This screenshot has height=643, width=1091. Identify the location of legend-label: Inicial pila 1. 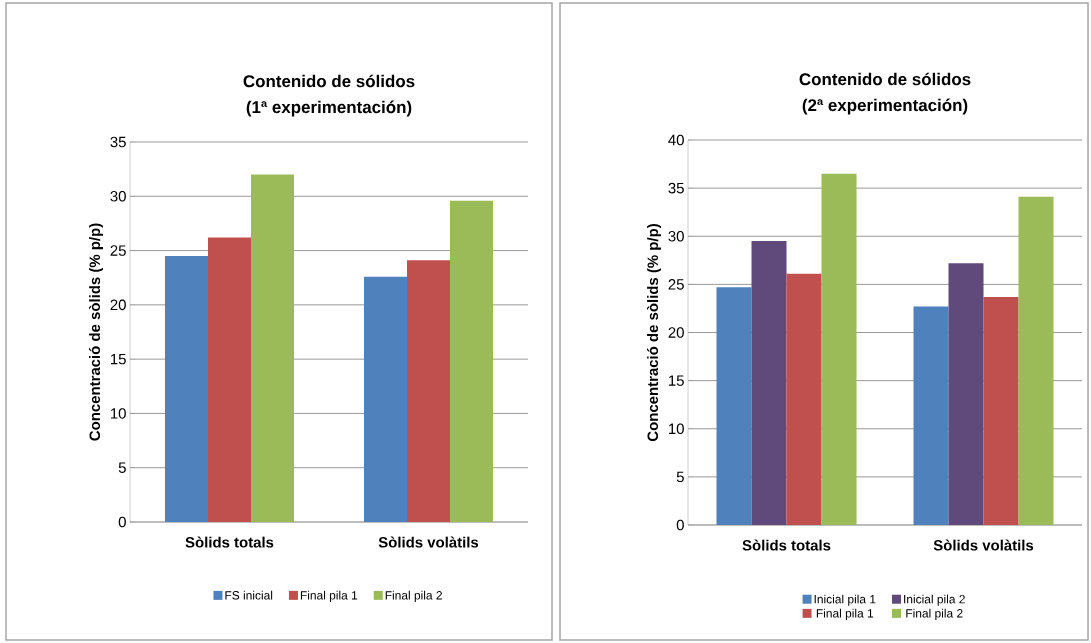
(845, 600).